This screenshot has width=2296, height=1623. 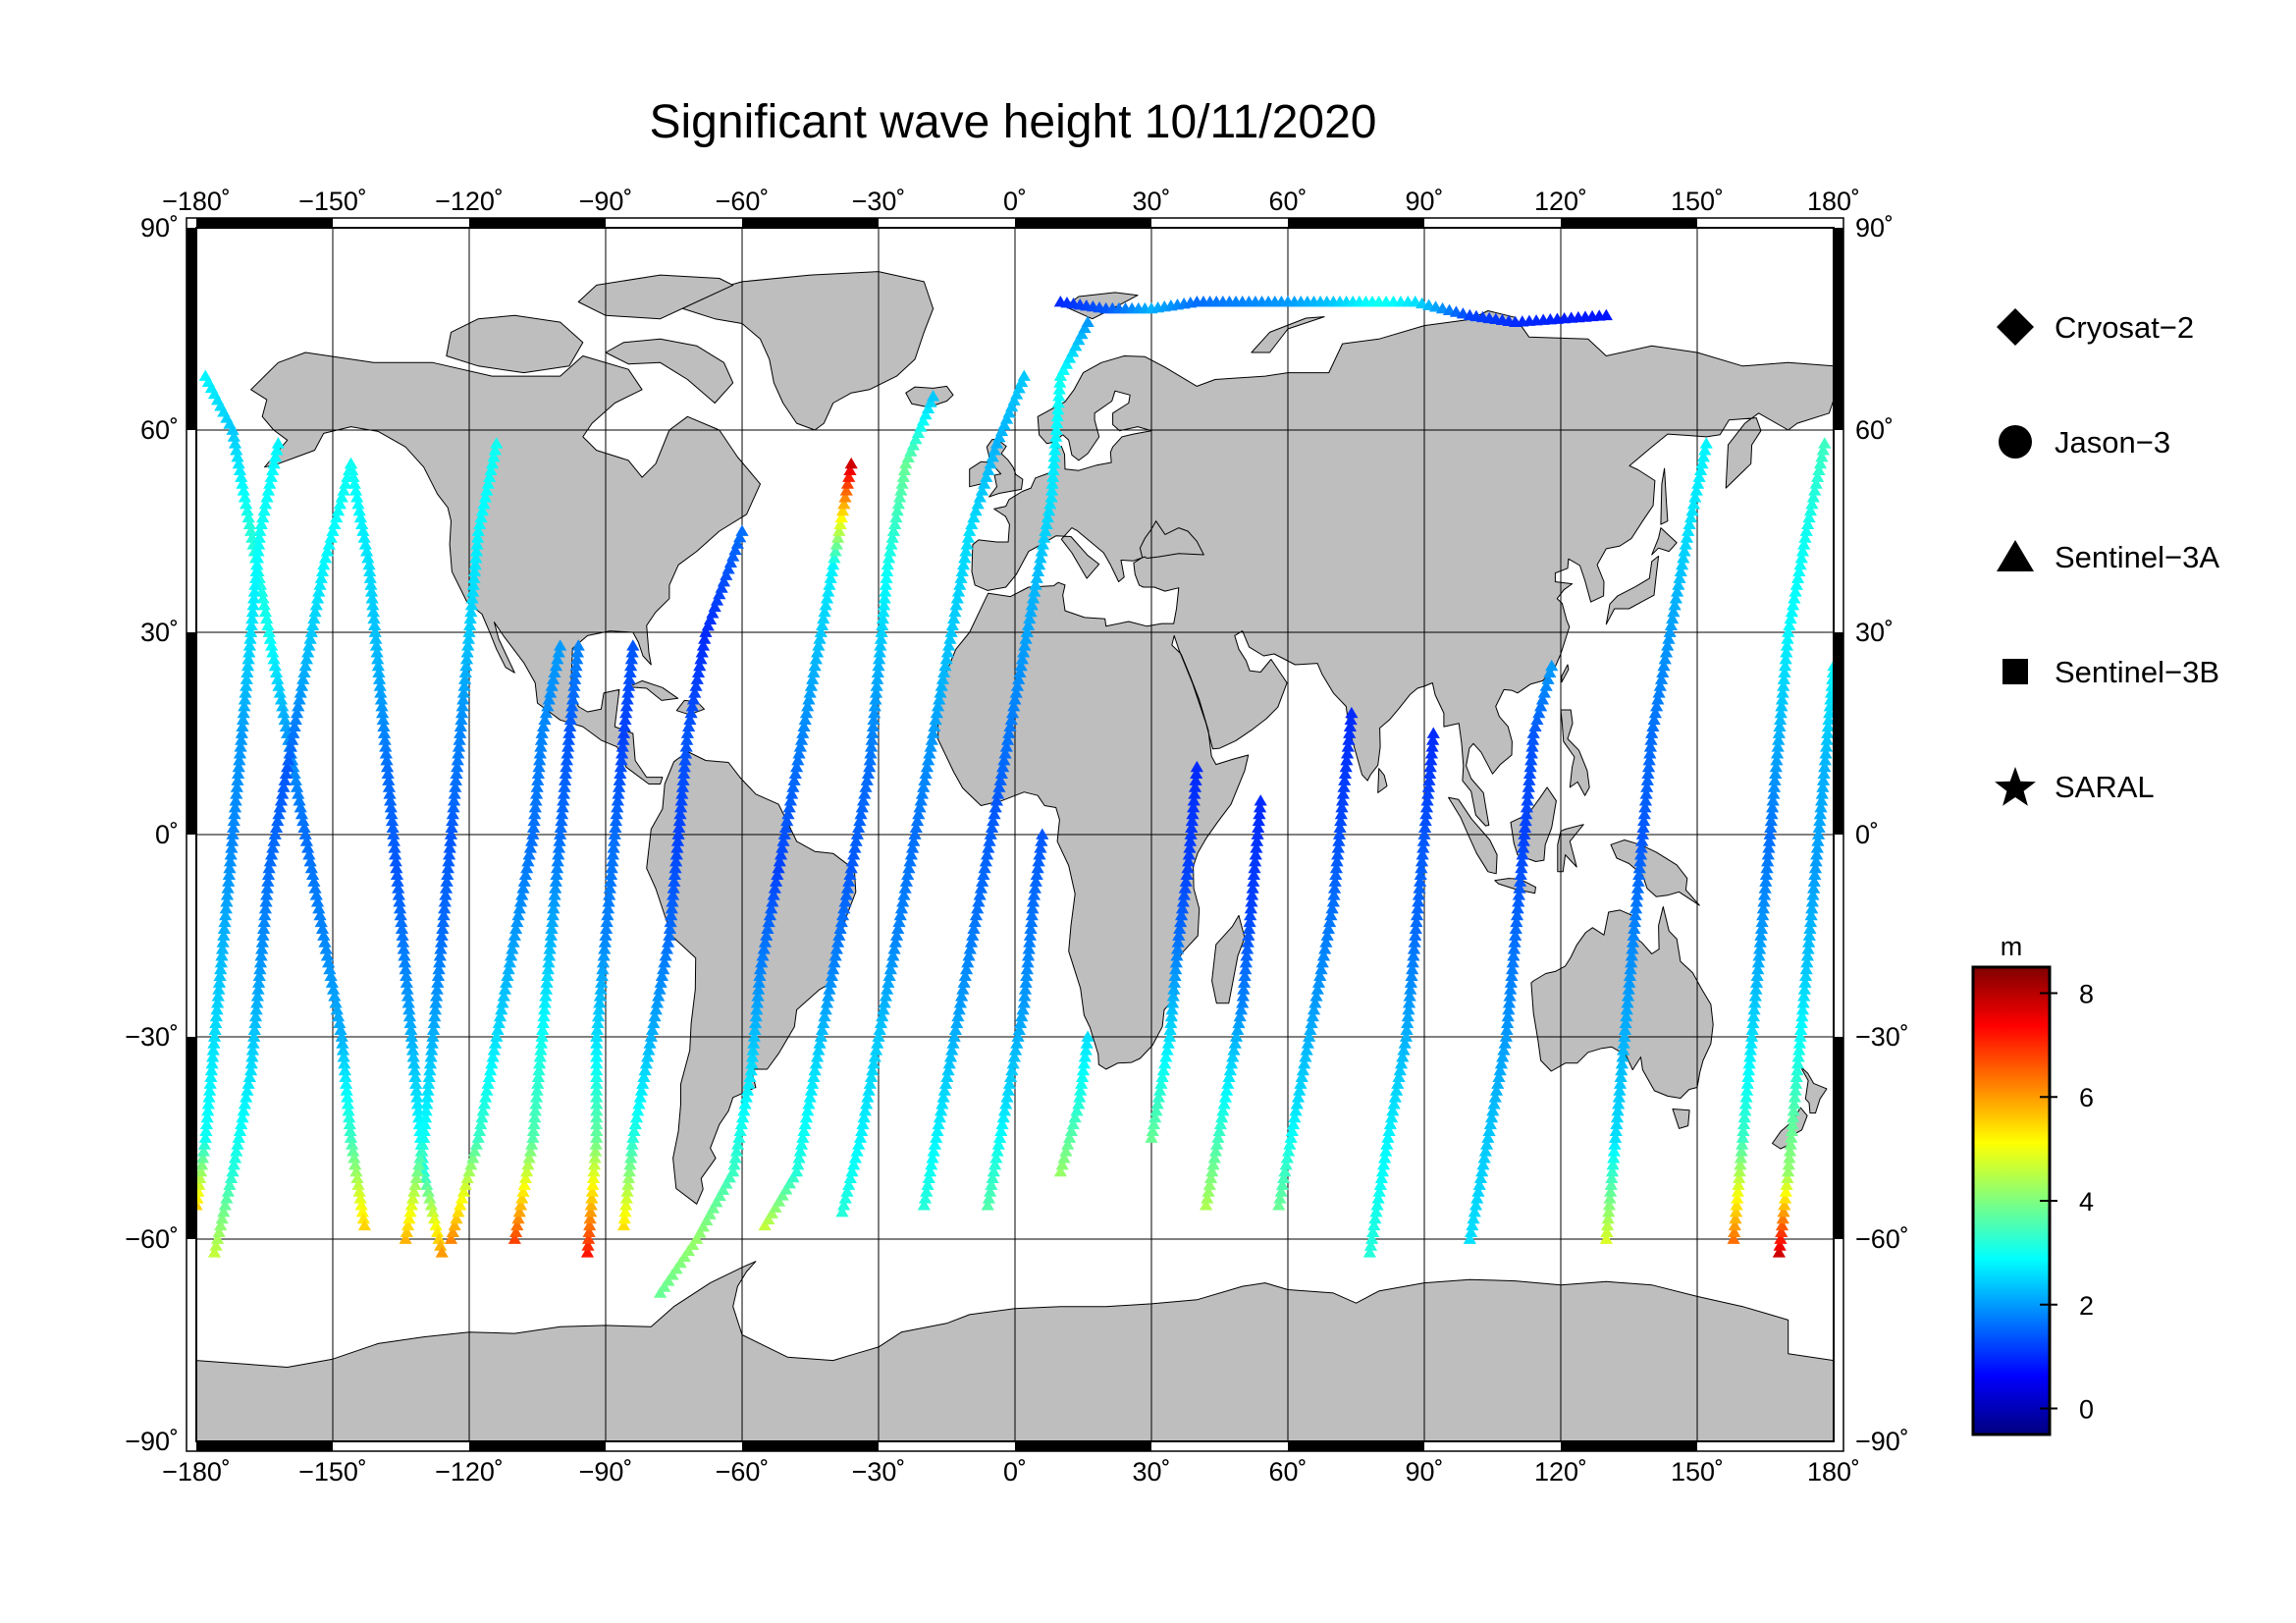 I want to click on frame-segment-top, so click(x=810, y=223).